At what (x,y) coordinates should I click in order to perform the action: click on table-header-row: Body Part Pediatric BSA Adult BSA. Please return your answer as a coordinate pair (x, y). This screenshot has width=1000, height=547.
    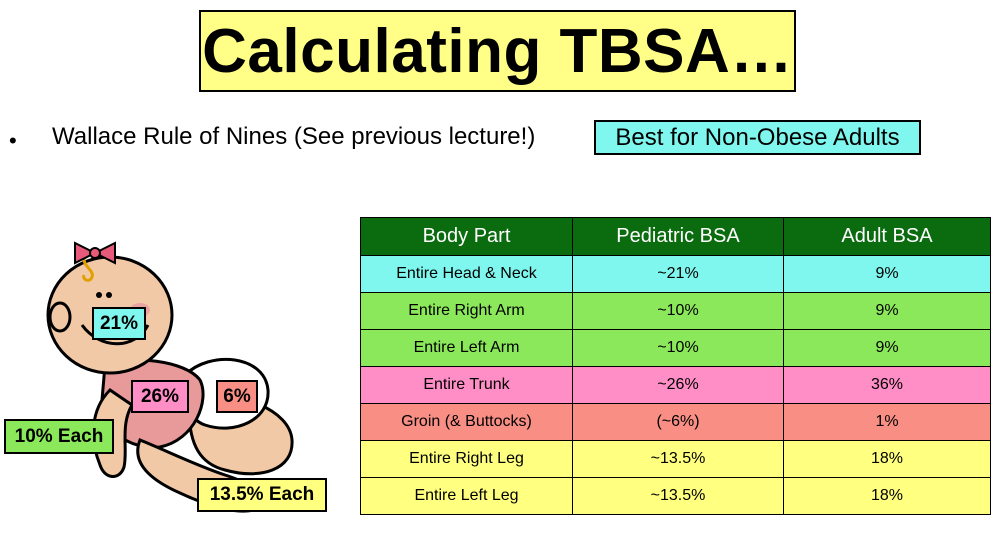
    Looking at the image, I should click on (675, 236).